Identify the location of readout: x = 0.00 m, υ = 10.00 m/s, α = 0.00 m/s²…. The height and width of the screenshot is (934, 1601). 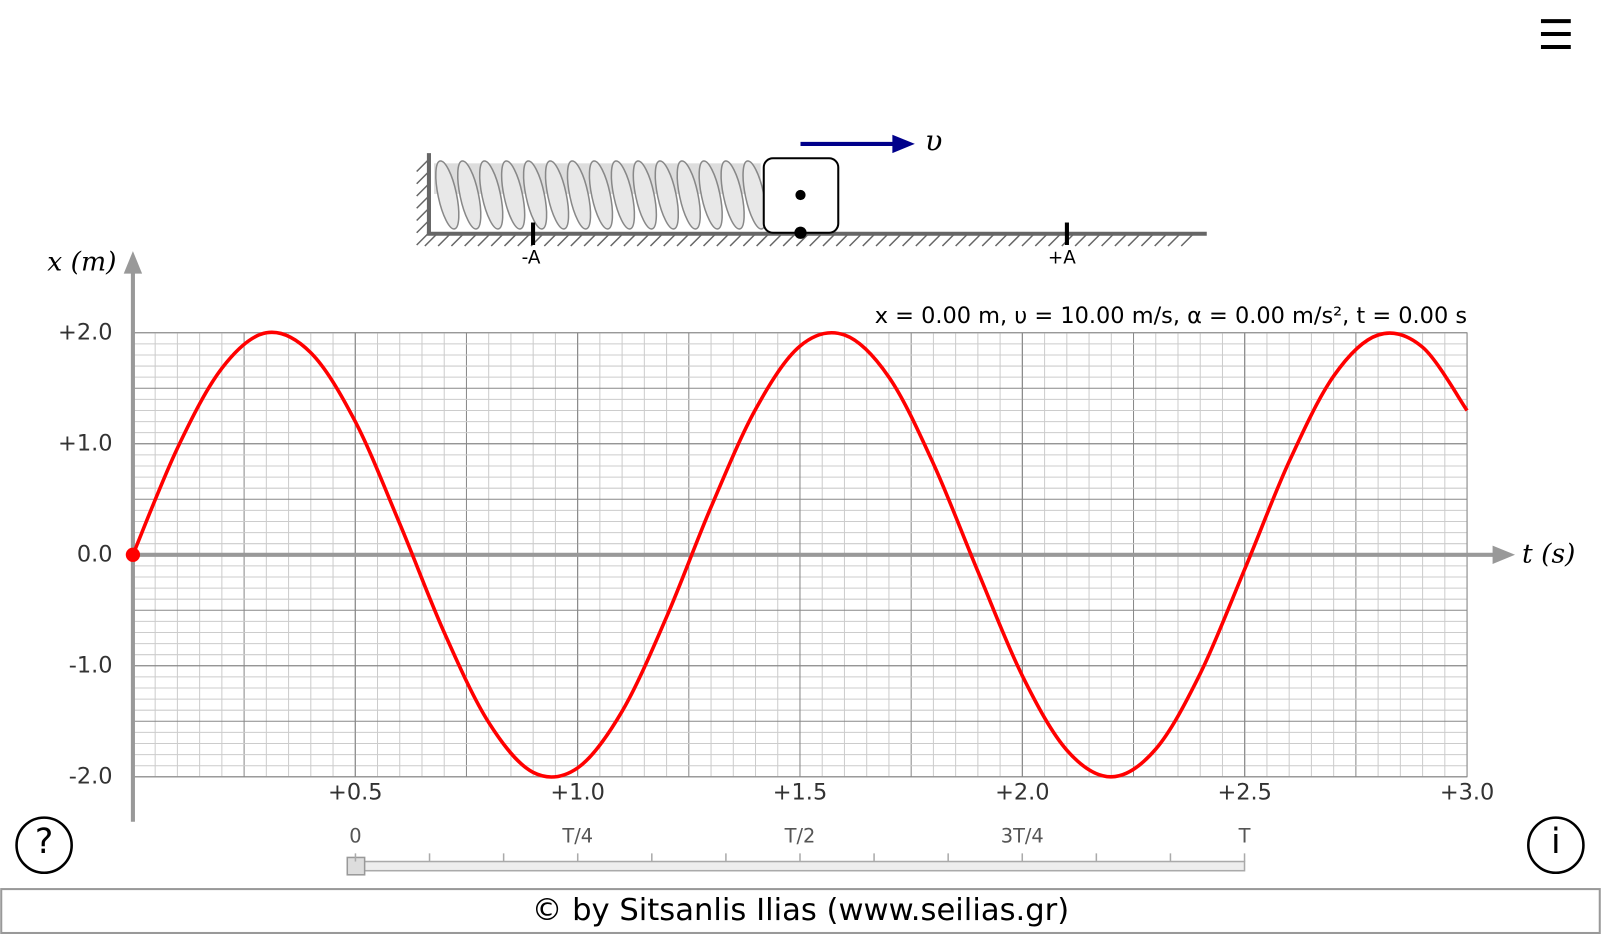
(1171, 316).